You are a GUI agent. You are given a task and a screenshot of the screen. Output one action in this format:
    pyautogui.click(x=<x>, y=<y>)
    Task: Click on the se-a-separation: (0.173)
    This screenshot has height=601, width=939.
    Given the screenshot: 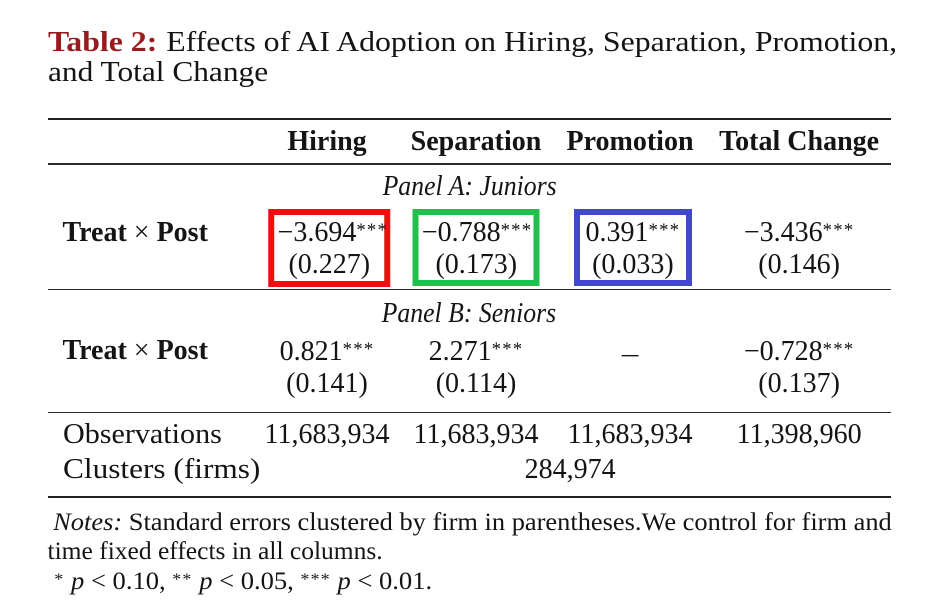 What is the action you would take?
    pyautogui.click(x=476, y=265)
    